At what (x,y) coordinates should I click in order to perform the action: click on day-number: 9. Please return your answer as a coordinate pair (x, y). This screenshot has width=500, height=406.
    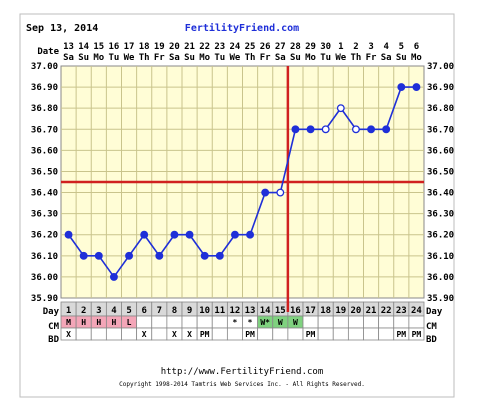
    Looking at the image, I should click on (189, 311).